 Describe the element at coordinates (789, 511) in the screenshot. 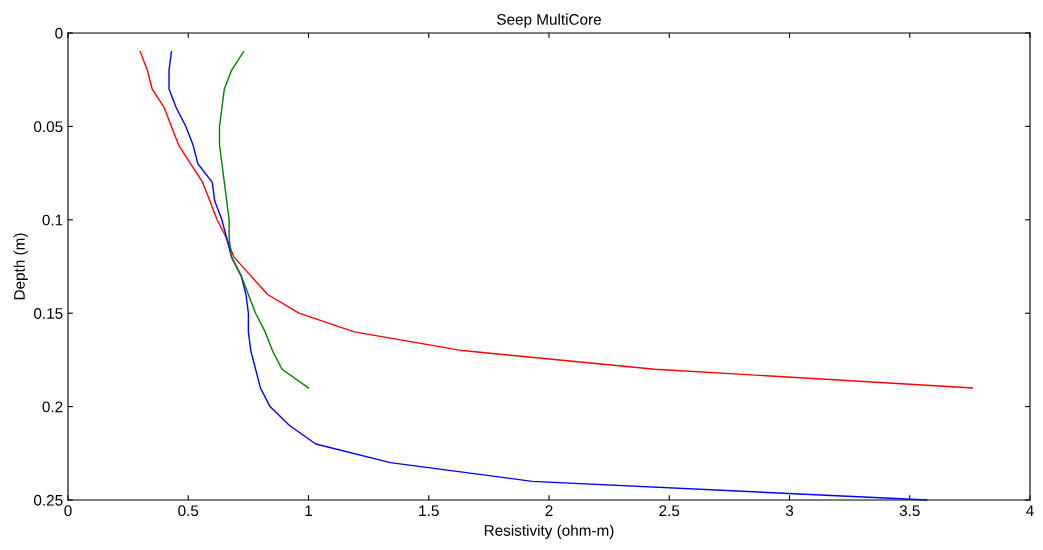

I see `x-tick-label: 3` at that location.